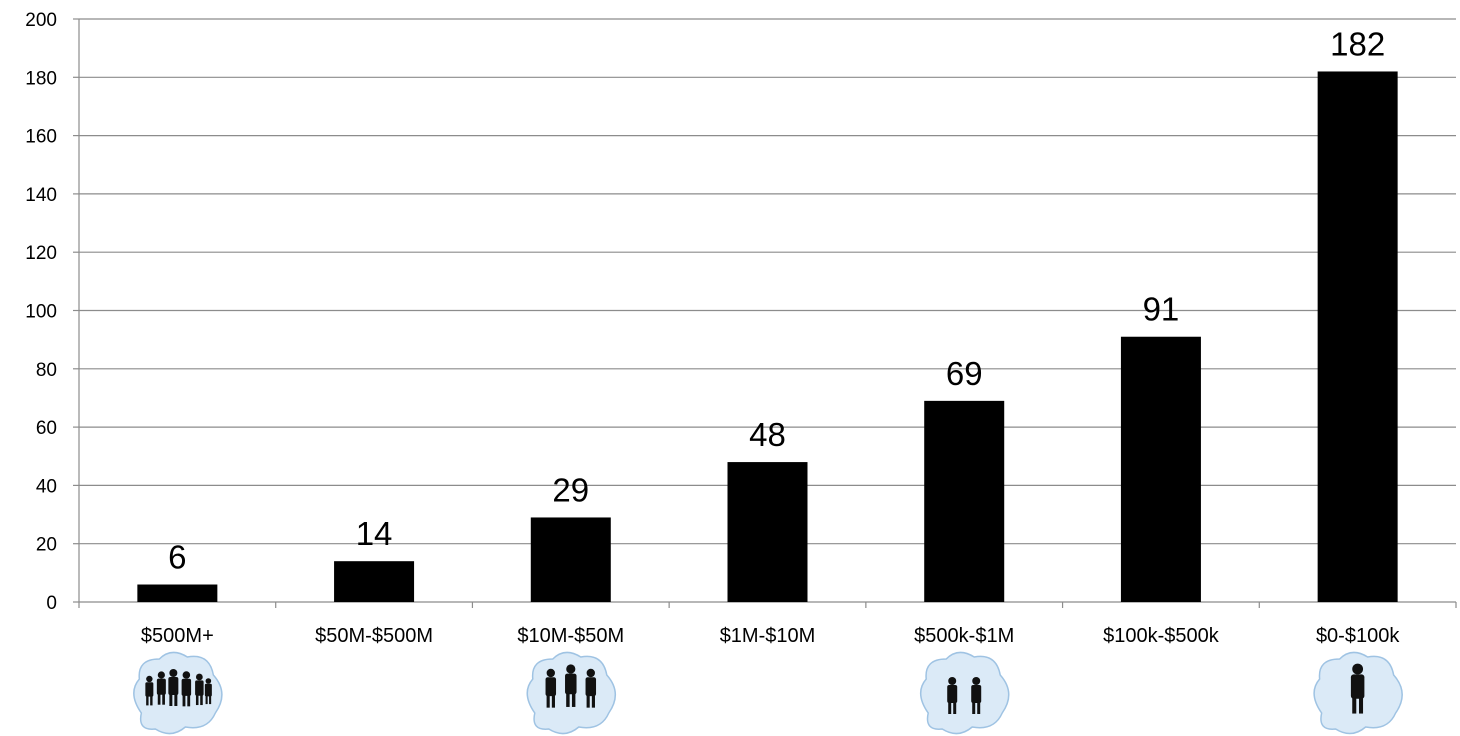 Image resolution: width=1460 pixels, height=736 pixels. Describe the element at coordinates (374, 636) in the screenshot. I see `x-category-label: $50M-$500M` at that location.